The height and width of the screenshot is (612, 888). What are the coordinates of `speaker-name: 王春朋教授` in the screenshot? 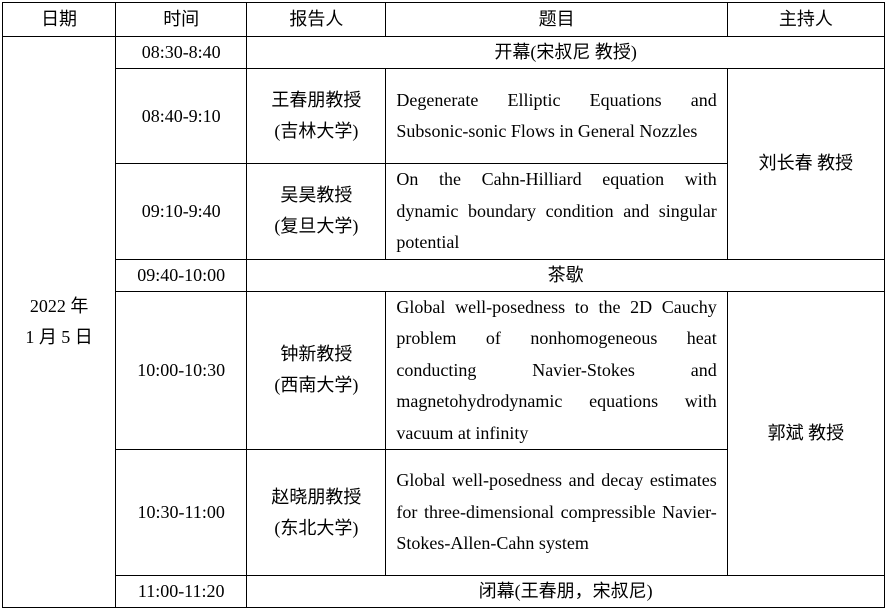 It's located at (316, 100).